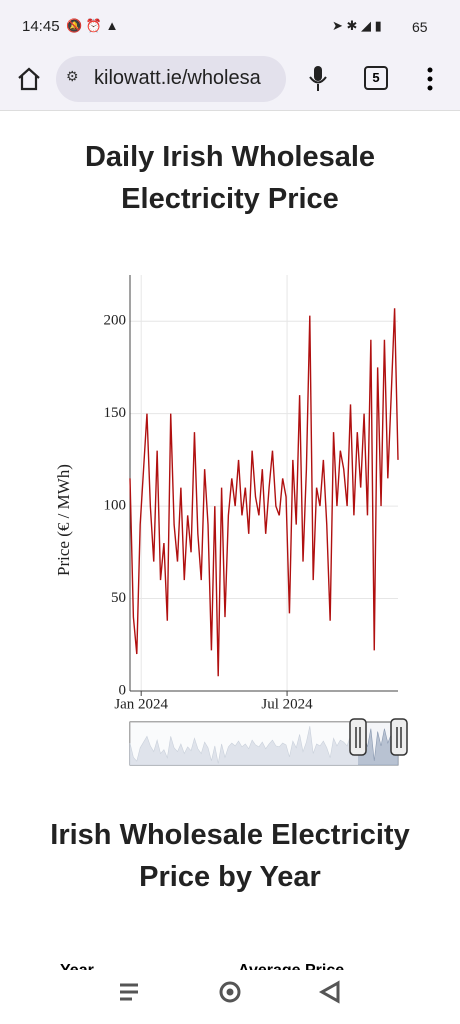 Image resolution: width=460 pixels, height=1024 pixels. Describe the element at coordinates (318, 79) in the screenshot. I see `voice-button` at that location.